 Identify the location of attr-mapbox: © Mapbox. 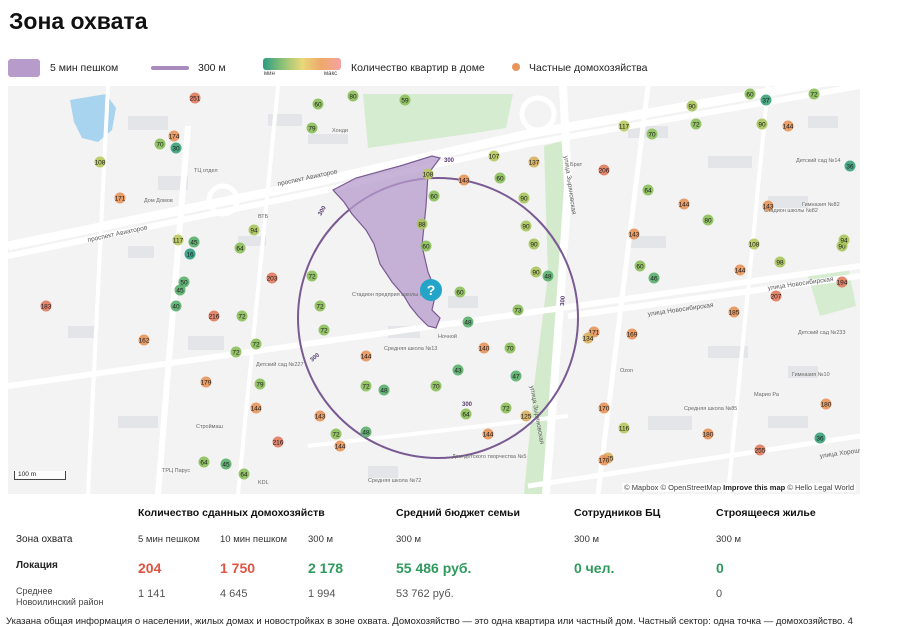
(641, 487).